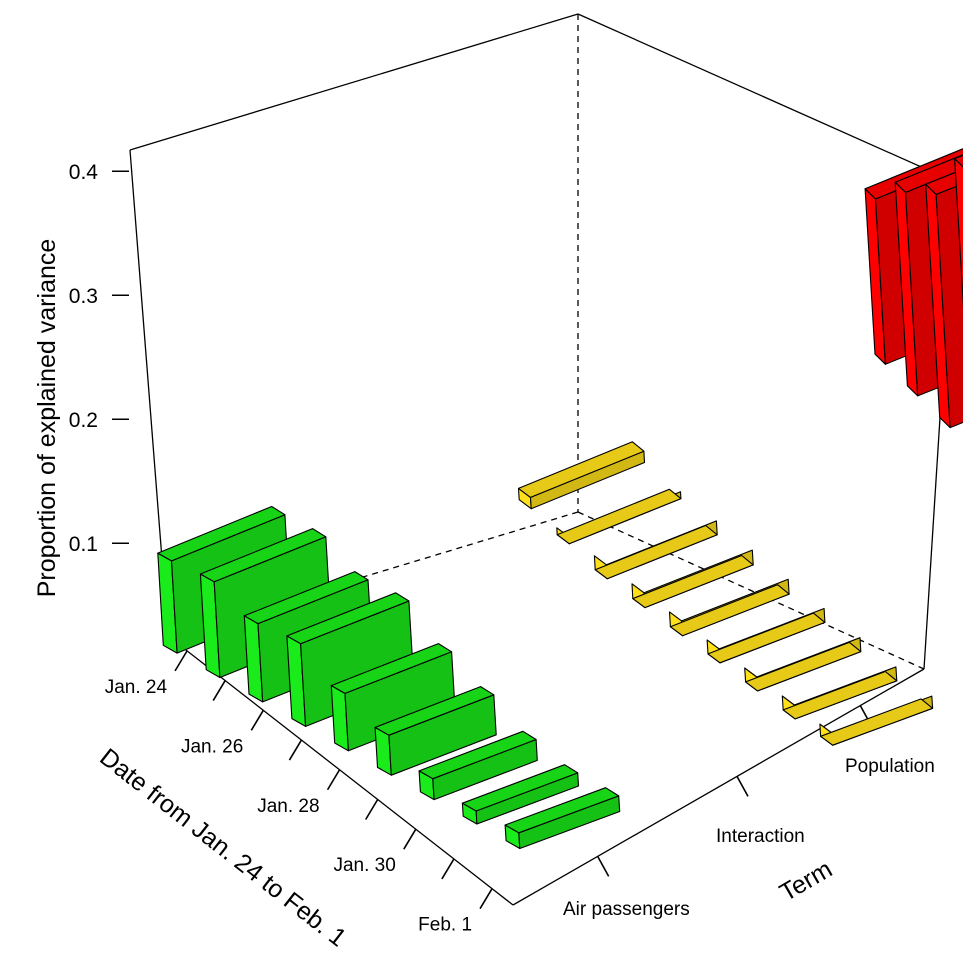  I want to click on date-tick-label: Jan. 28, so click(288, 806).